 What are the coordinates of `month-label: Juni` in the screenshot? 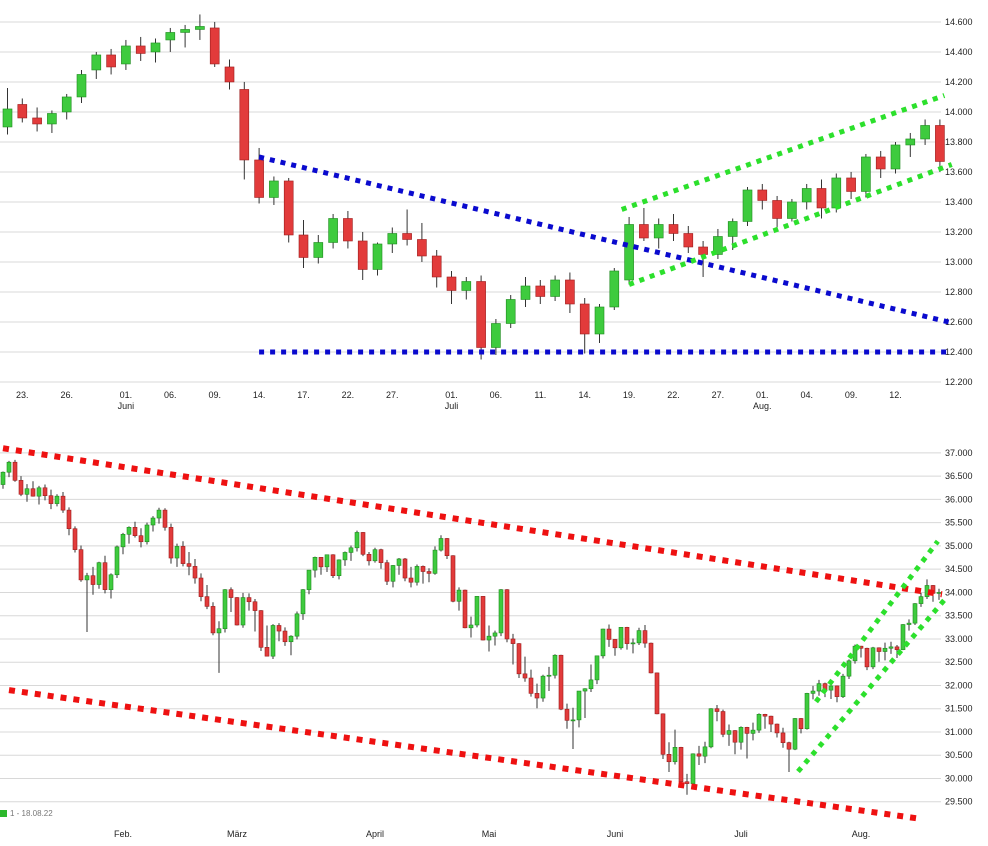 It's located at (126, 406).